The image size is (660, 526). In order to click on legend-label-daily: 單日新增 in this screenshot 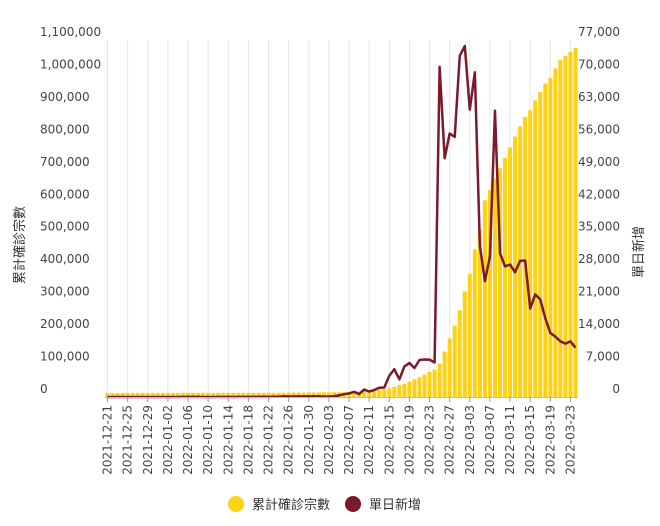, I will do `click(395, 505)`.